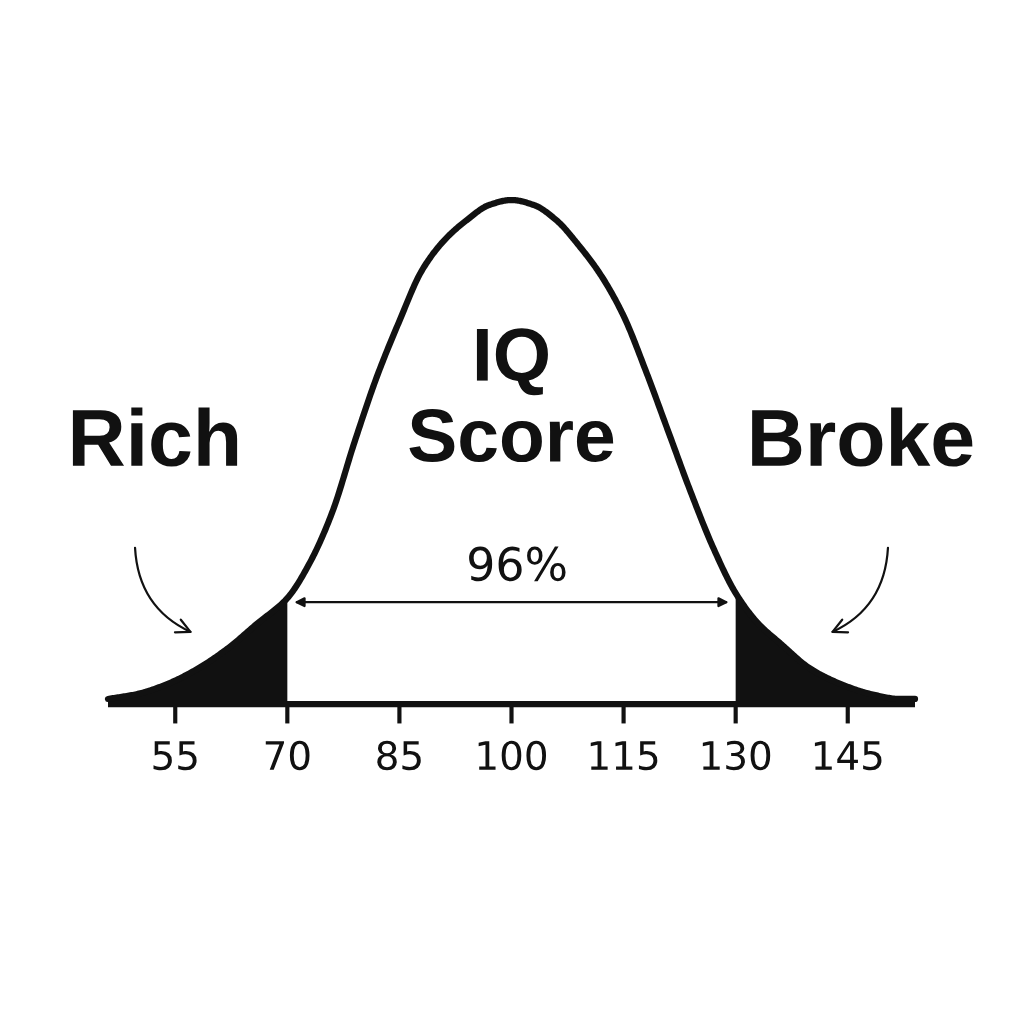 Image resolution: width=1024 pixels, height=1024 pixels. Describe the element at coordinates (736, 755) in the screenshot. I see `x-tick-label: 130` at that location.